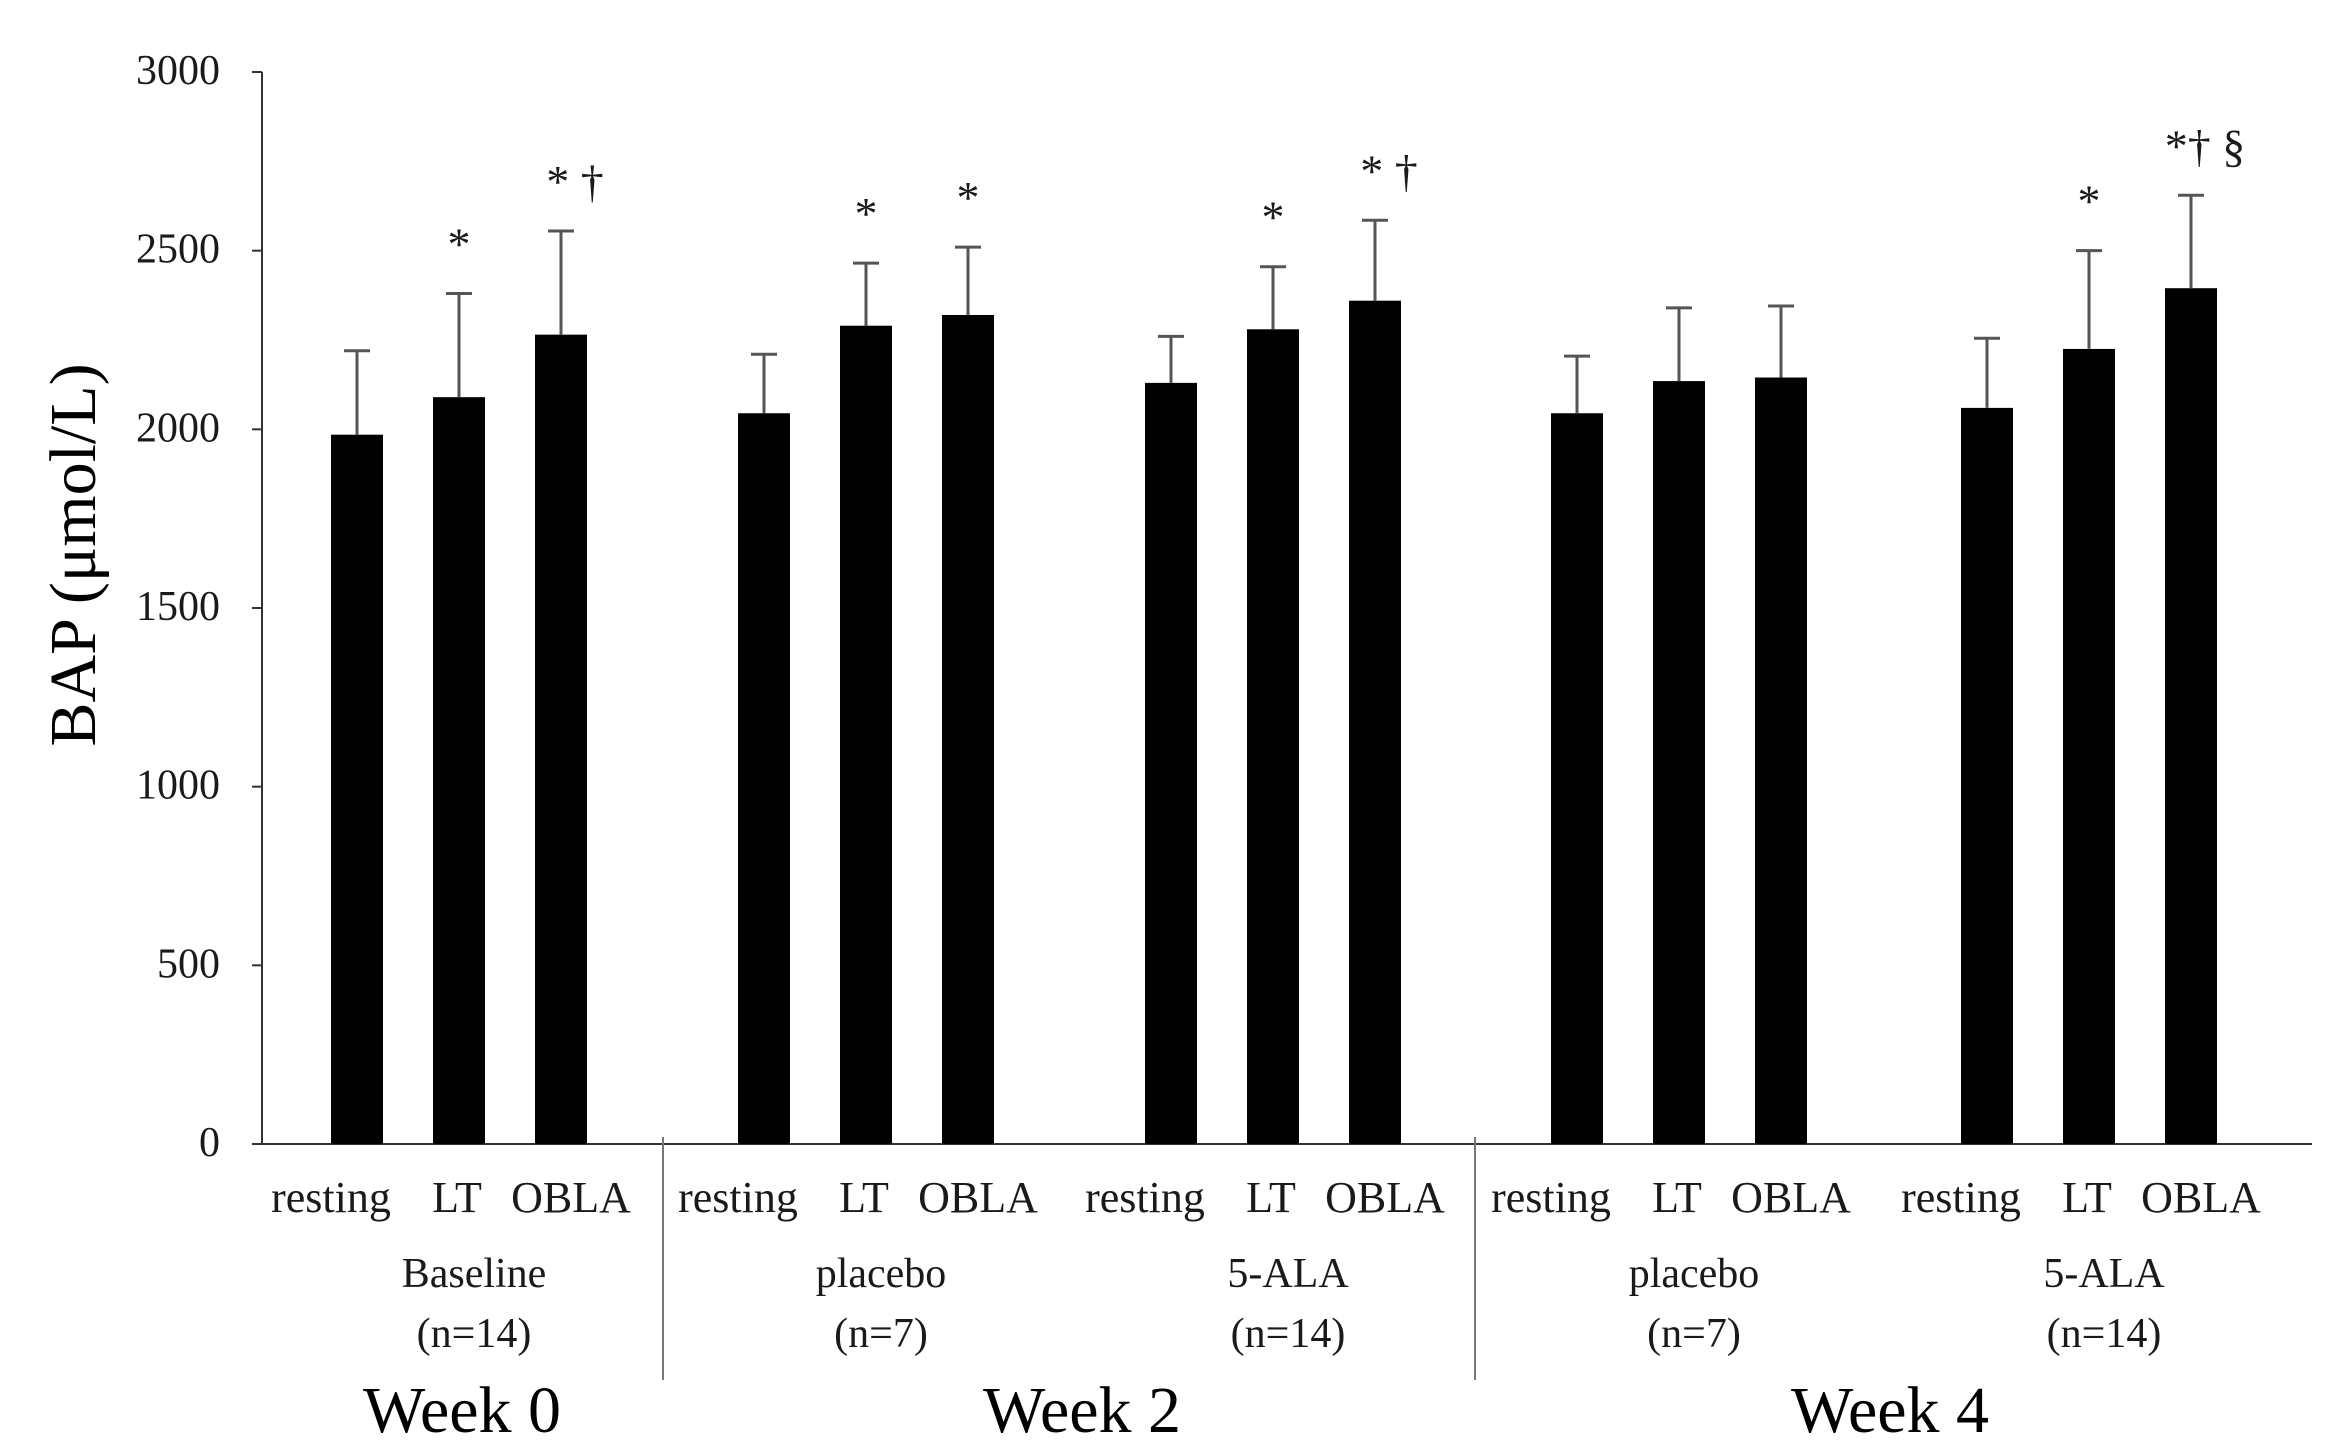 The width and height of the screenshot is (2341, 1455). Describe the element at coordinates (178, 250) in the screenshot. I see `y-tick-label: 2500` at that location.